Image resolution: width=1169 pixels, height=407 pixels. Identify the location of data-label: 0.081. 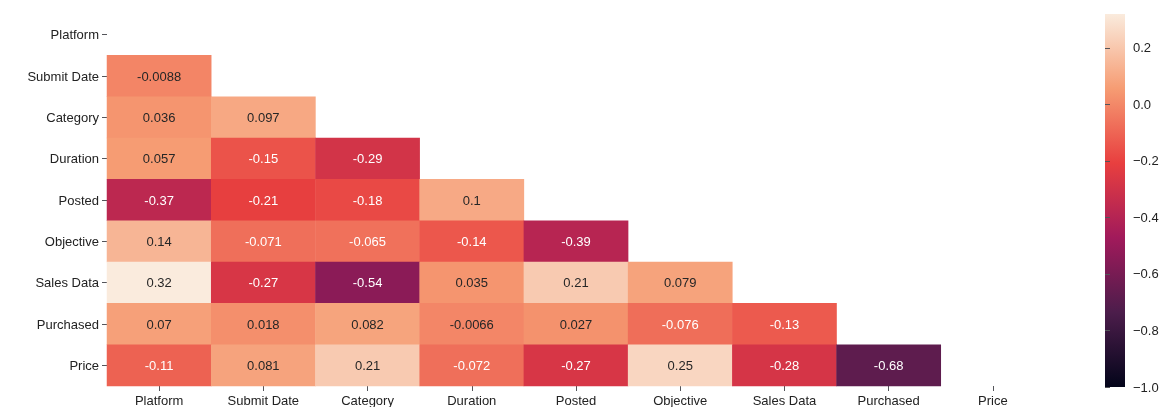
(263, 365).